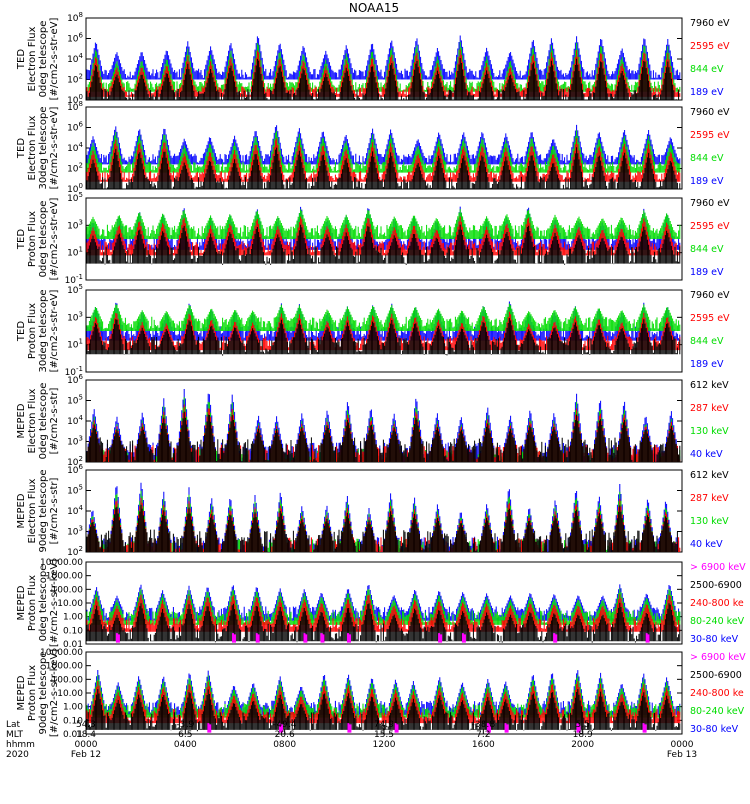 This screenshot has width=750, height=804. I want to click on y-tick-label: 10¹, so click(75, 344).